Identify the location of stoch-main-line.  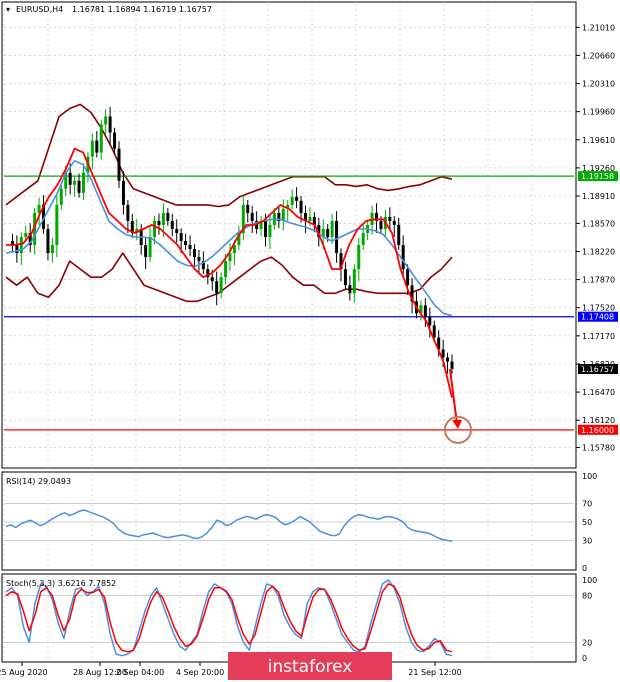
(229, 618).